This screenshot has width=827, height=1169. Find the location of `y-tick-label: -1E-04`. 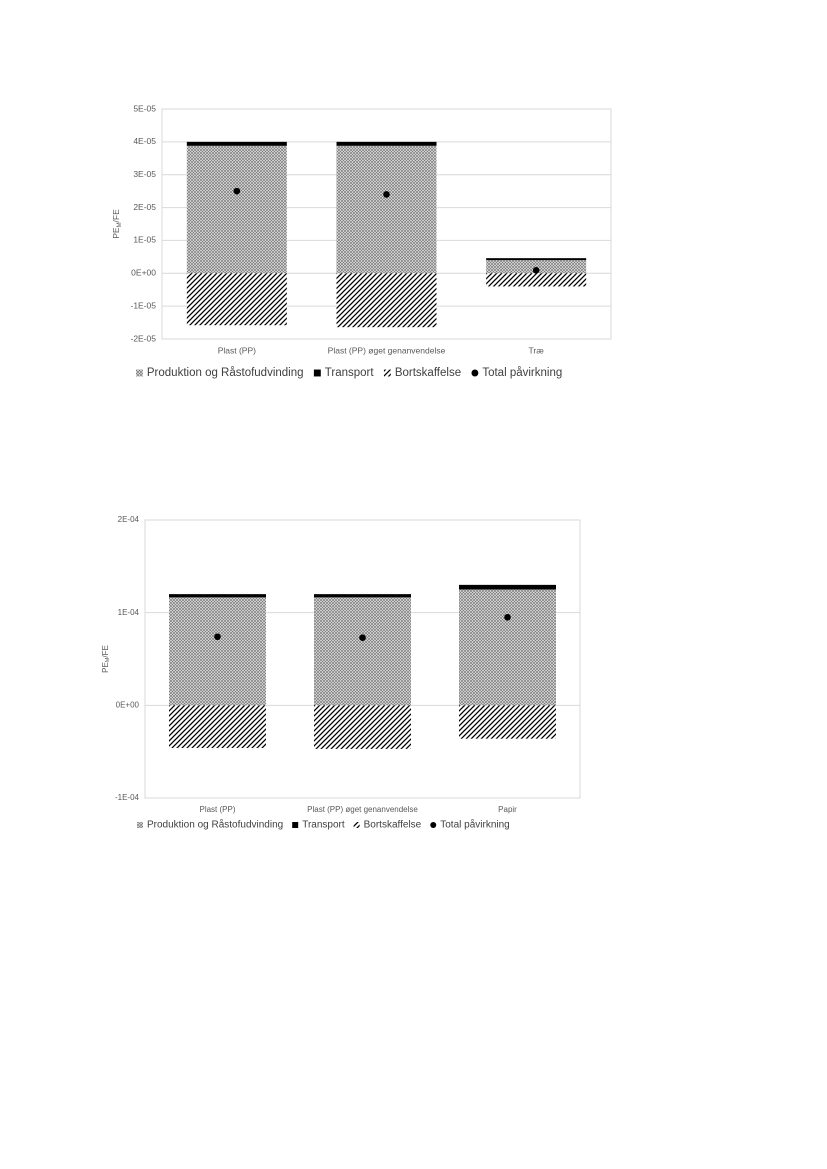

y-tick-label: -1E-04 is located at coordinates (127, 797).